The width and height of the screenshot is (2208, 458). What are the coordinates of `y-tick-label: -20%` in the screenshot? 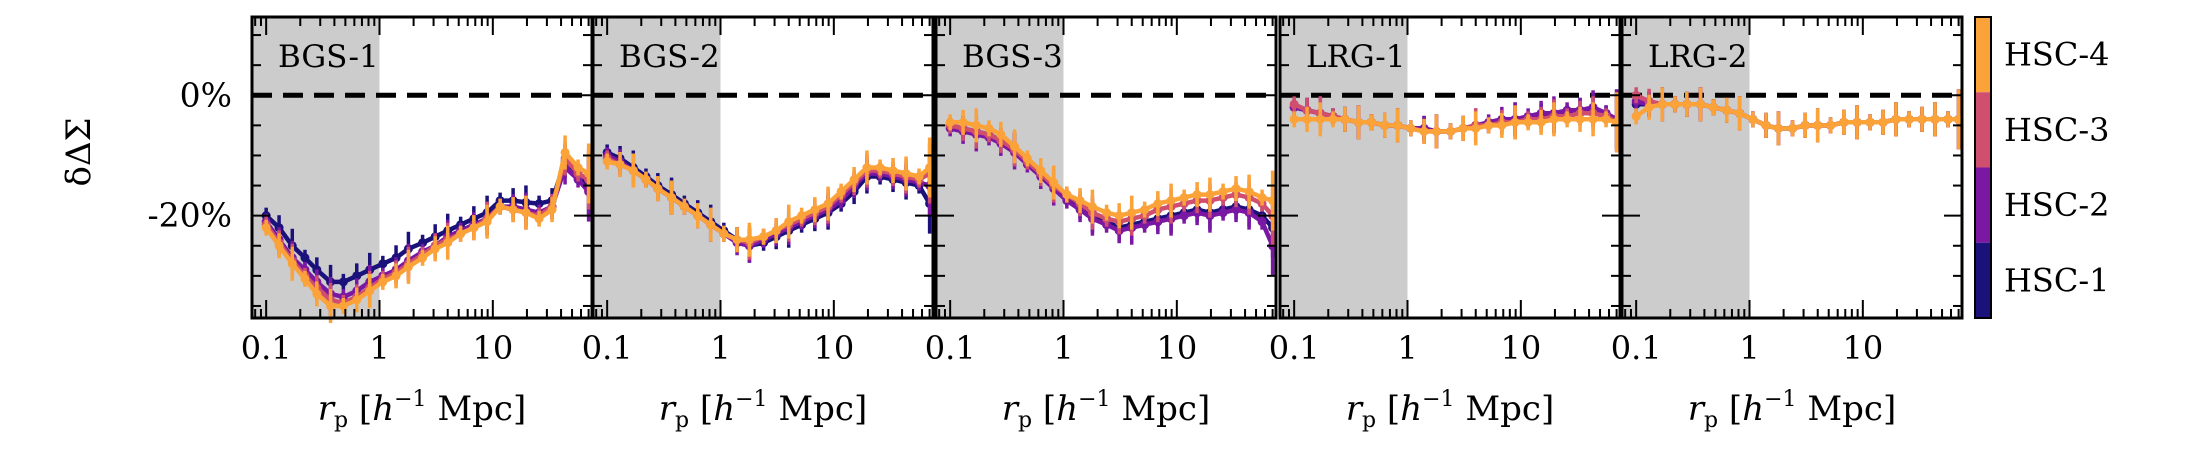 It's located at (190, 215).